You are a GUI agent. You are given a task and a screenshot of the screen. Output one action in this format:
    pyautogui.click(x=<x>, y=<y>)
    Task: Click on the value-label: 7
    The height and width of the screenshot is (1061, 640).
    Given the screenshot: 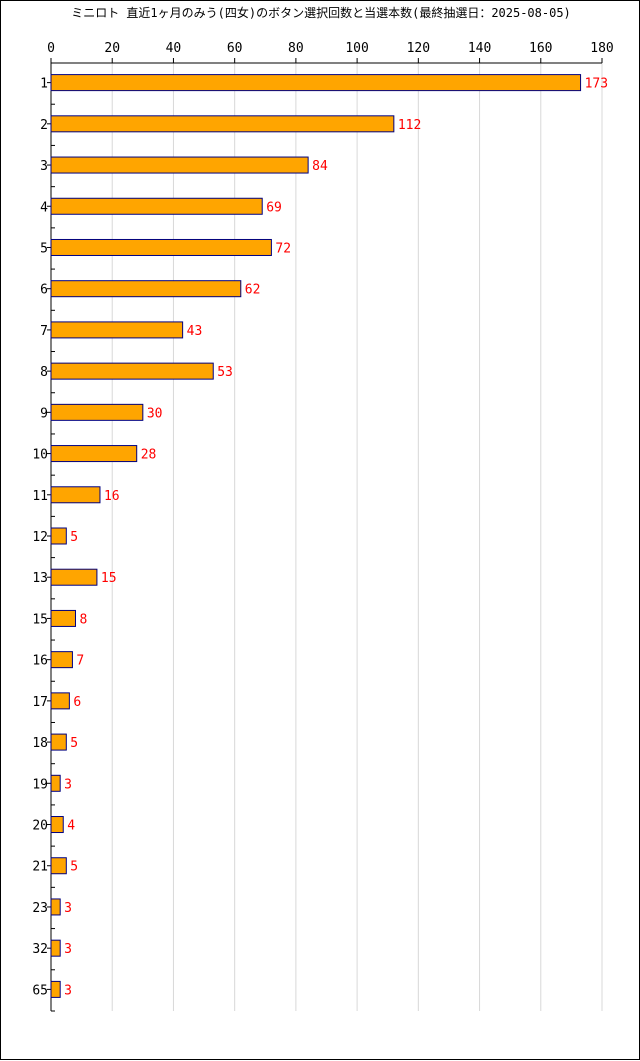 What is the action you would take?
    pyautogui.click(x=80, y=661)
    